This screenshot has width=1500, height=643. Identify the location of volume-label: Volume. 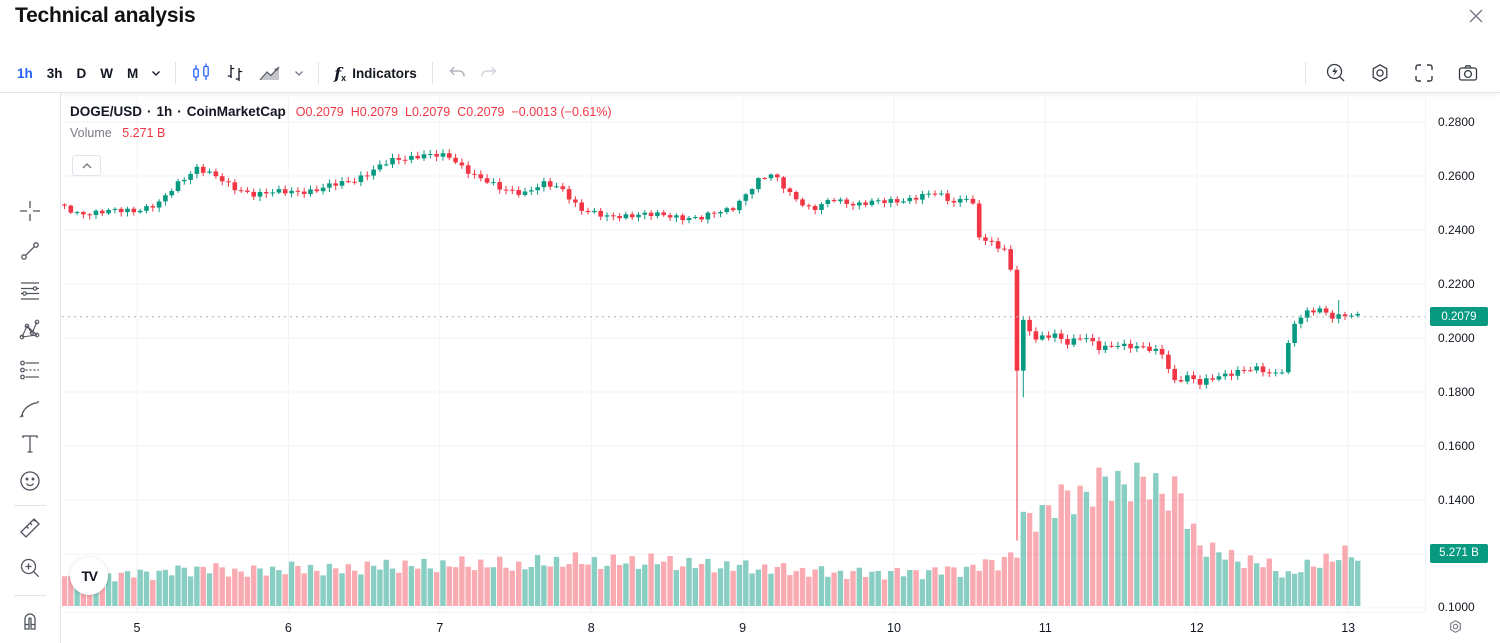
(91, 133).